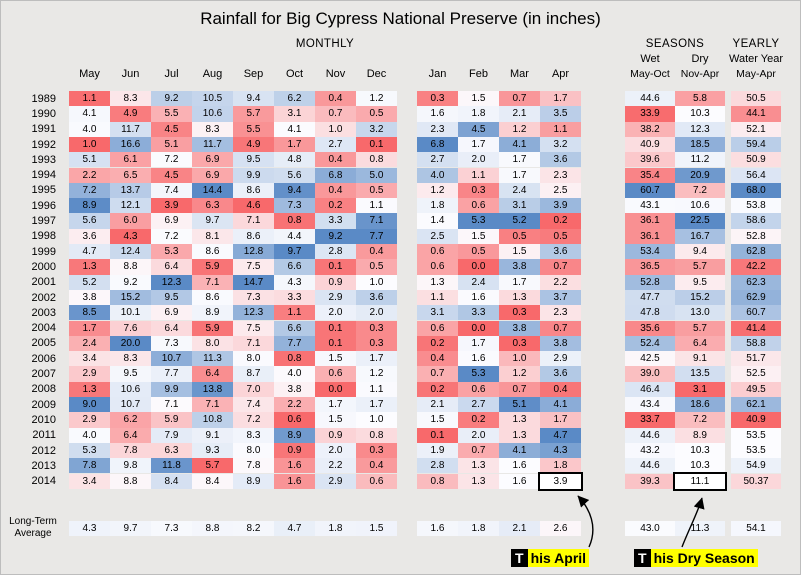 The height and width of the screenshot is (575, 801). What do you see at coordinates (478, 236) in the screenshot?
I see `cell-1998-feb: 1.5` at bounding box center [478, 236].